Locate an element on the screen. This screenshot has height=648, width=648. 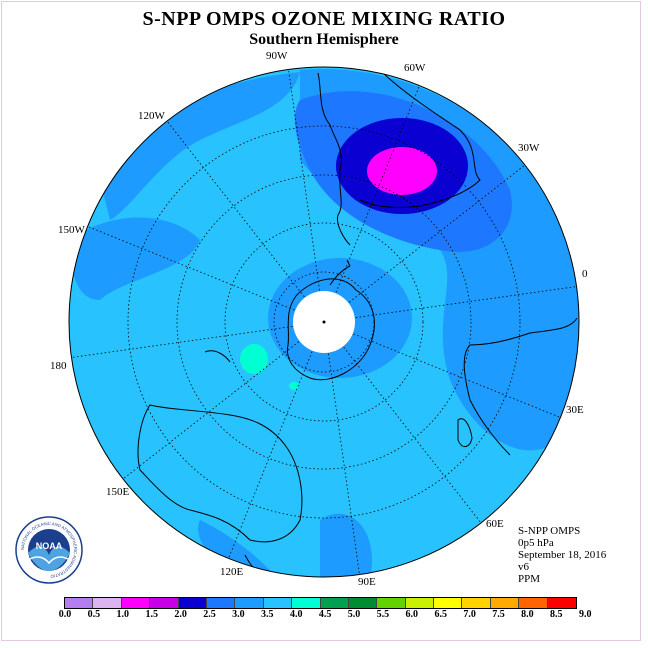
color-scale-tick-label: 2.0 is located at coordinates (180, 614).